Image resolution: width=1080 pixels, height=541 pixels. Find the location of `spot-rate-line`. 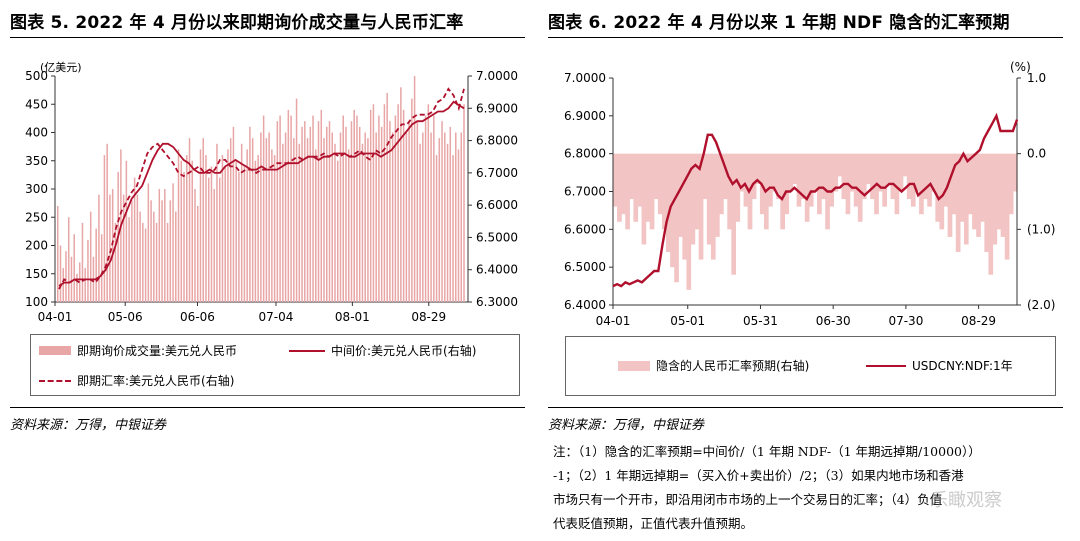

spot-rate-line is located at coordinates (261, 188).